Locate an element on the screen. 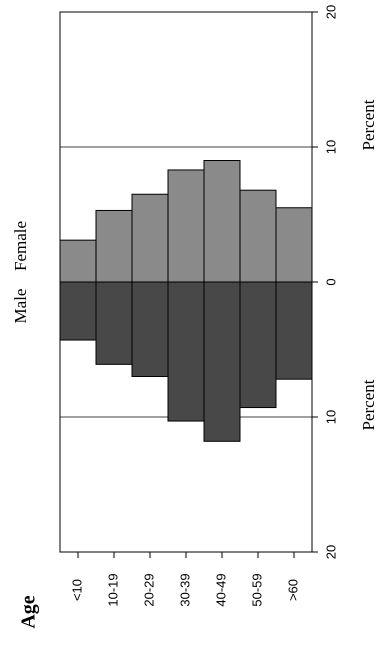 The height and width of the screenshot is (650, 387). legend-label: Male is located at coordinates (20, 306).